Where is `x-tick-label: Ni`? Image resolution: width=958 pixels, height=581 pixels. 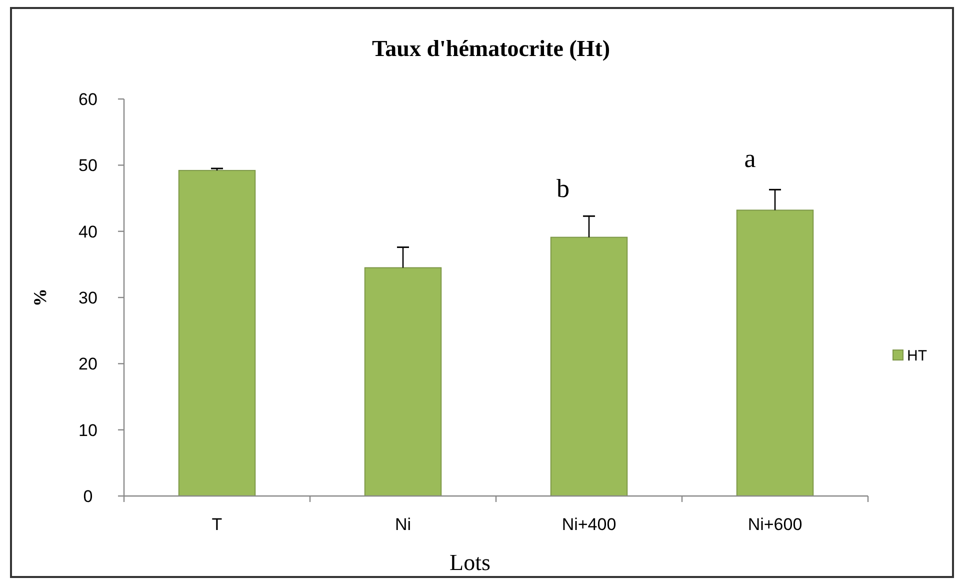
x-tick-label: Ni is located at coordinates (403, 524).